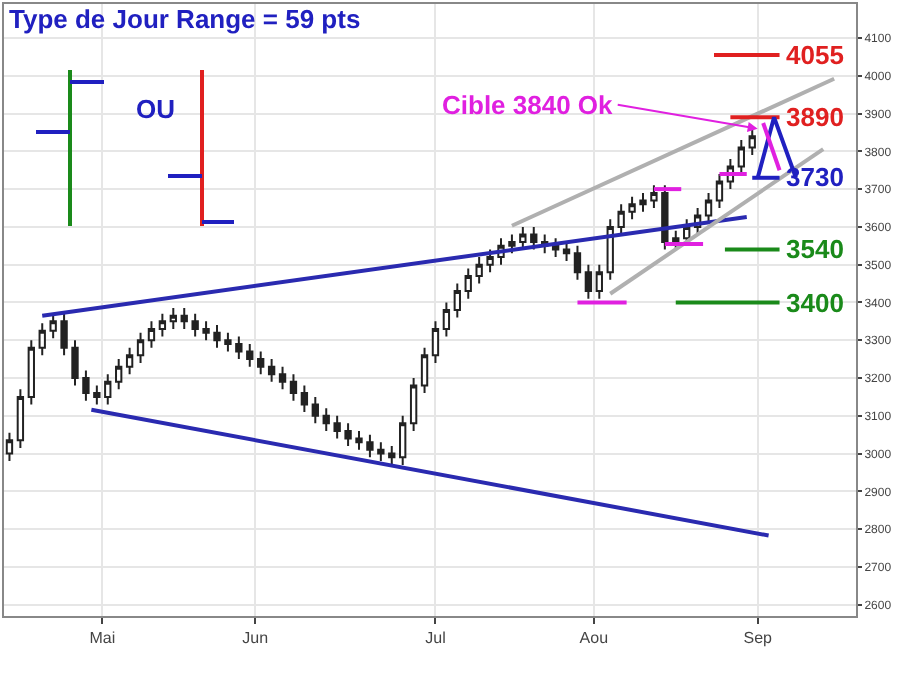  Describe the element at coordinates (185, 19) in the screenshot. I see `chart-title: Type de Jour Range = 59 pts` at that location.